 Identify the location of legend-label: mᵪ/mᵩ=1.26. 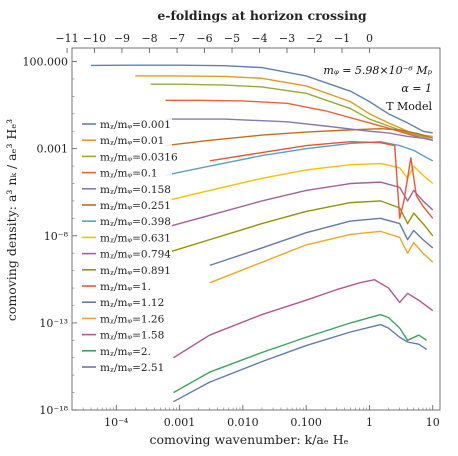
(132, 319).